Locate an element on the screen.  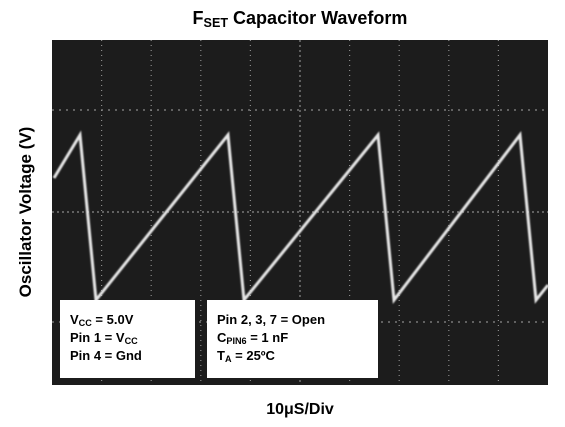
note-text-part: V is located at coordinates (74, 319).